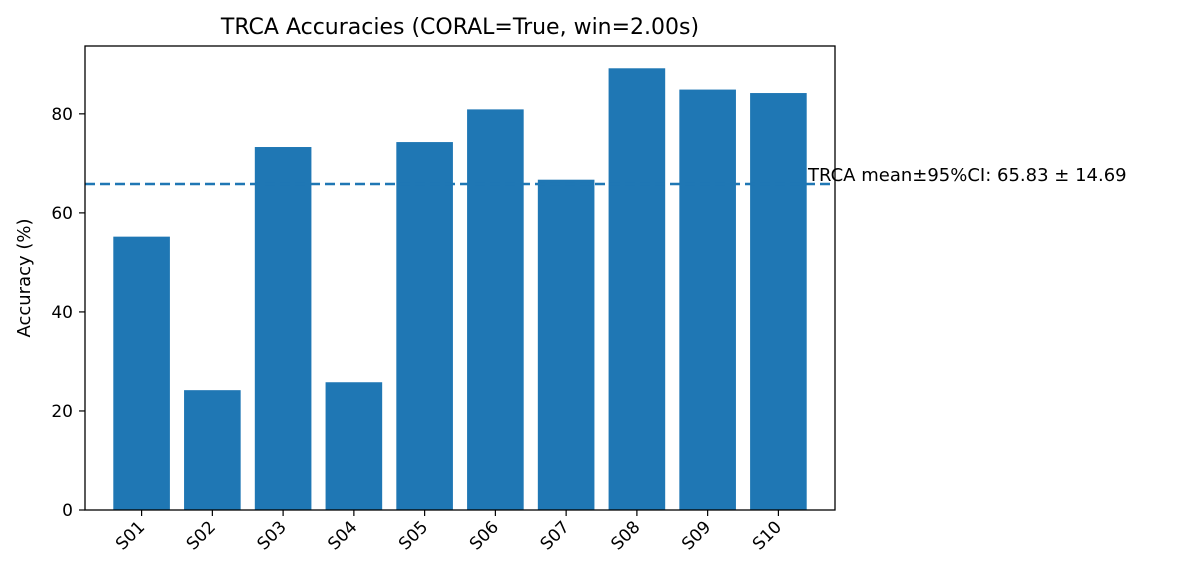  What do you see at coordinates (62, 115) in the screenshot?
I see `y-tick-label: 80` at bounding box center [62, 115].